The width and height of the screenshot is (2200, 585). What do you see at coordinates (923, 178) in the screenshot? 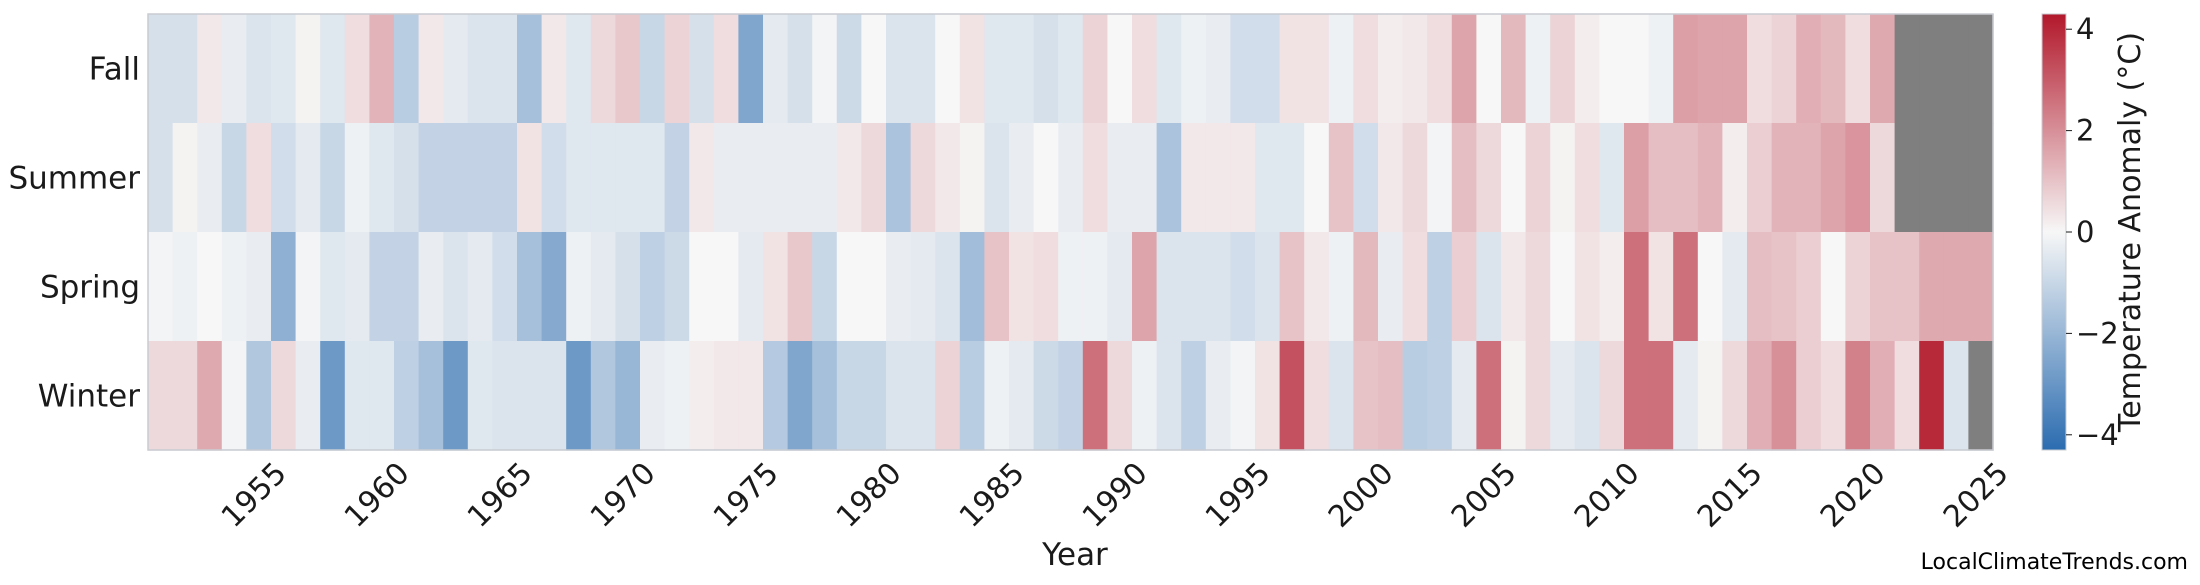
I see `heatmap-cell-summer-1982` at bounding box center [923, 178].